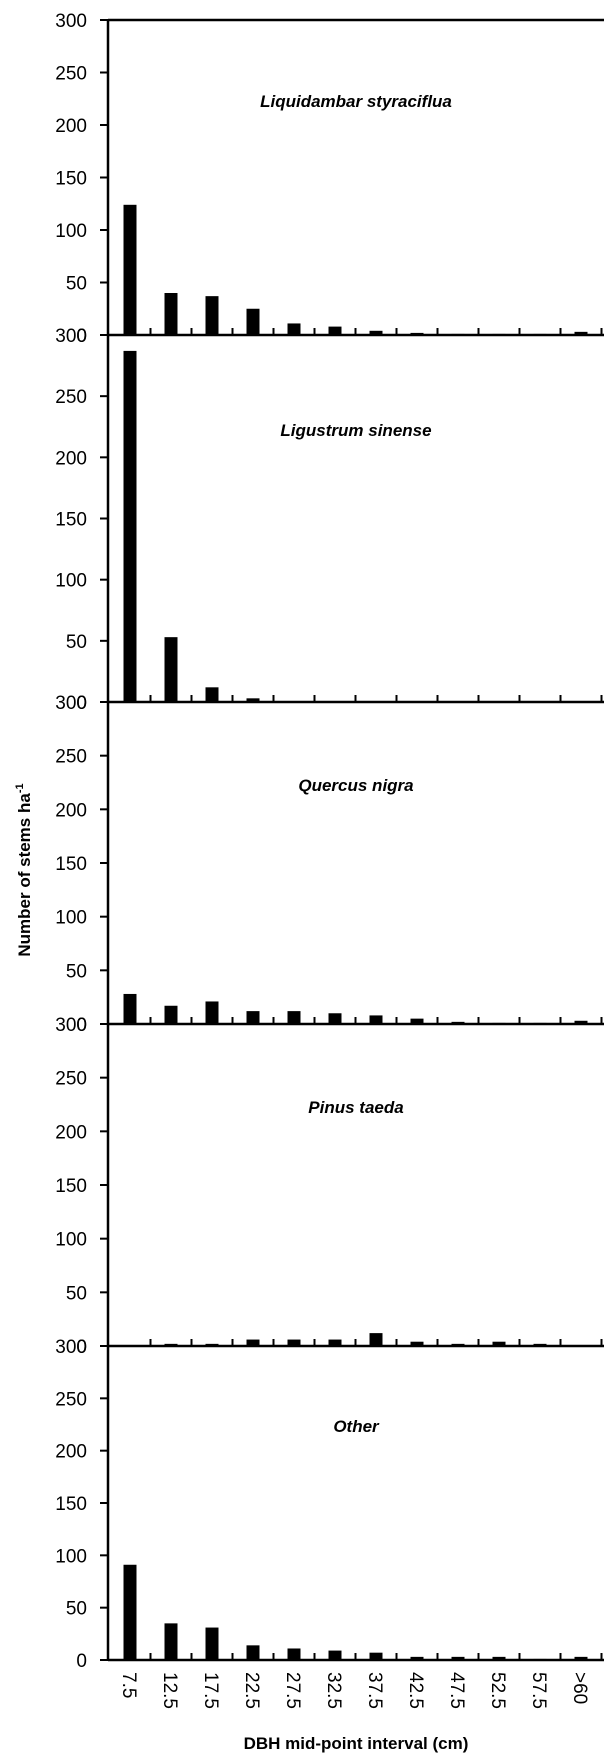  Describe the element at coordinates (355, 430) in the screenshot. I see `panel-title: Ligustrum sinense` at that location.